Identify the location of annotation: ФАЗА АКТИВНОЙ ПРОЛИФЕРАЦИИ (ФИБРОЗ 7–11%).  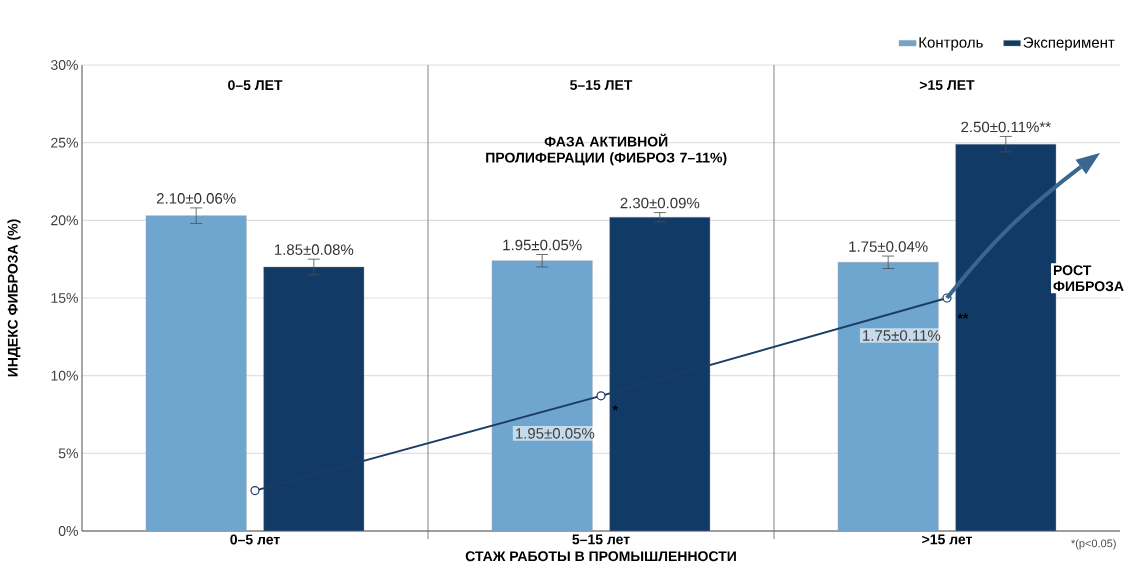
(606, 149).